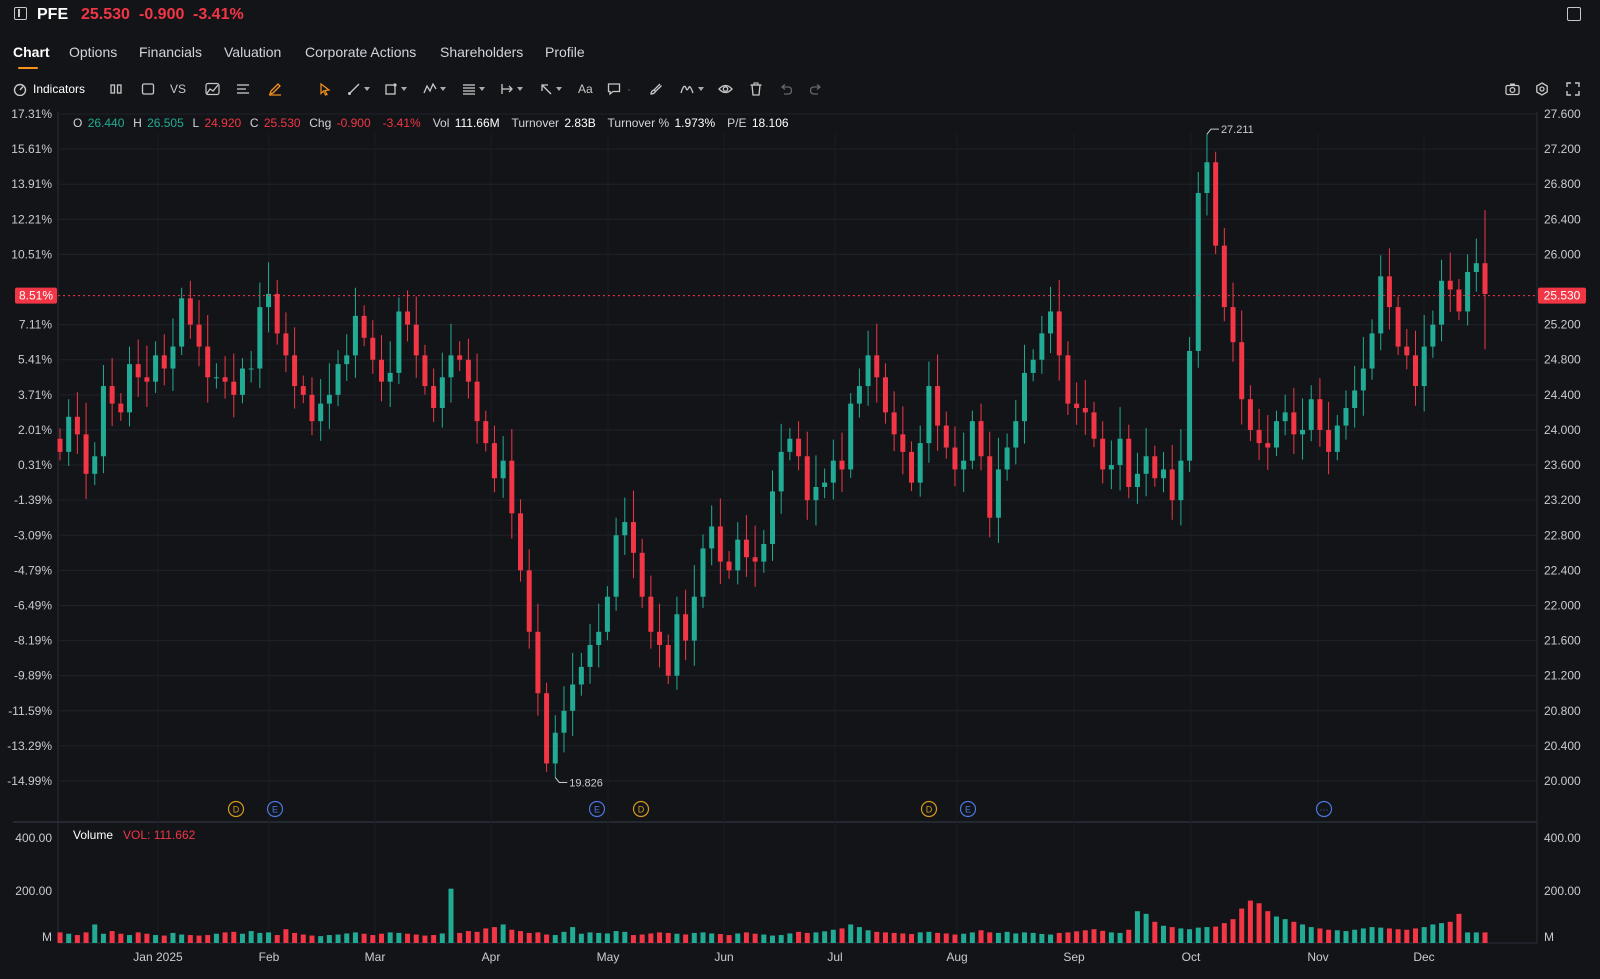 Image resolution: width=1600 pixels, height=979 pixels. What do you see at coordinates (212, 89) in the screenshot?
I see `area-button` at bounding box center [212, 89].